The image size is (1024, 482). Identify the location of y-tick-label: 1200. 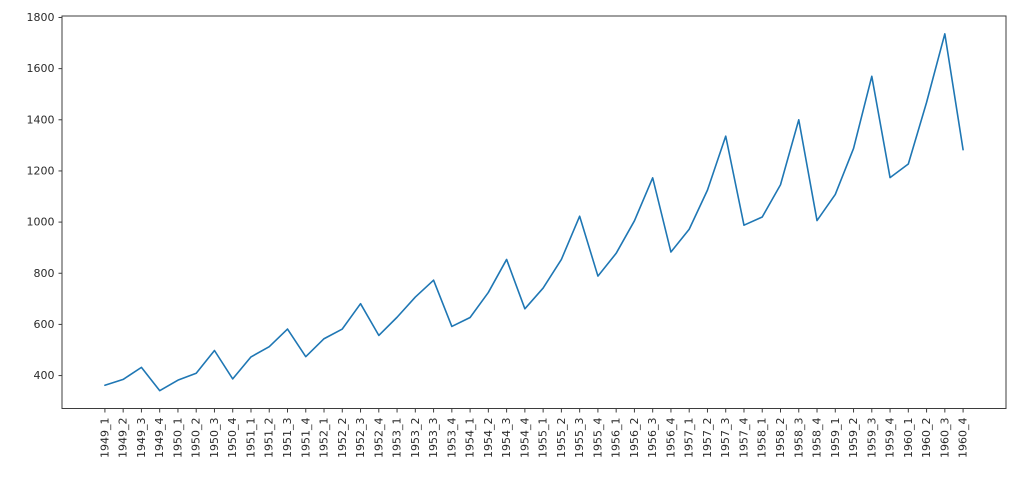
(41, 170).